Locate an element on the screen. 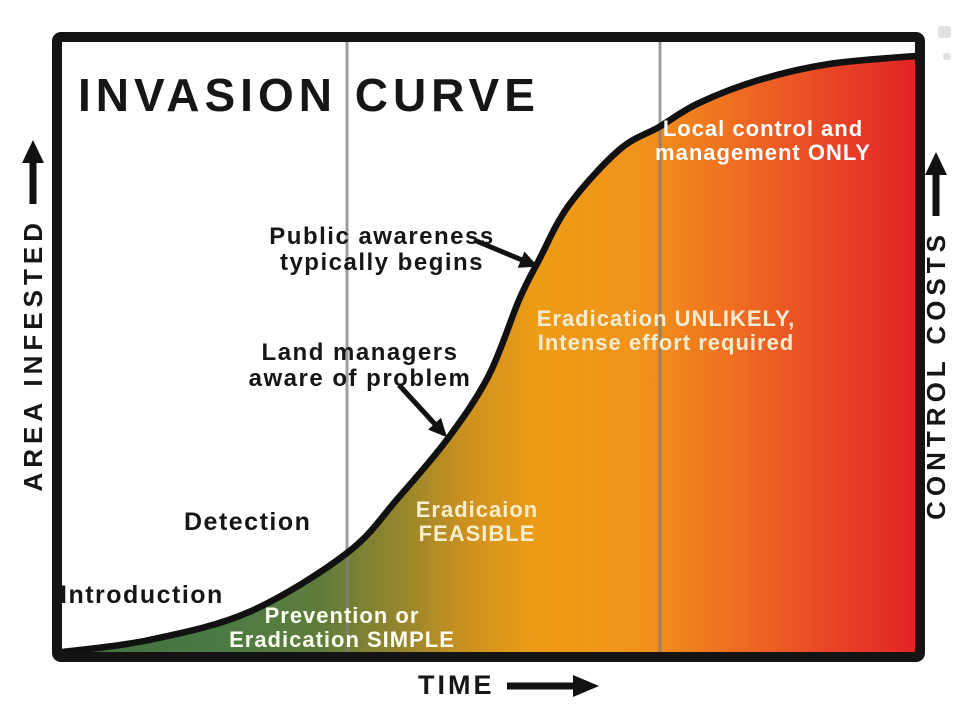  x-axis-label: TIME is located at coordinates (456, 685).